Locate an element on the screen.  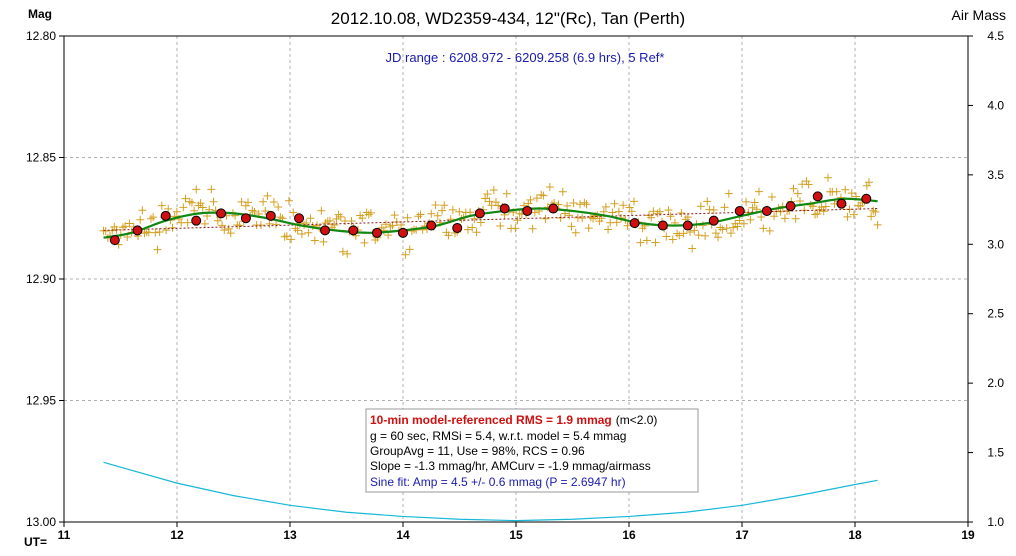
stats-box-frame is located at coordinates (532, 450).